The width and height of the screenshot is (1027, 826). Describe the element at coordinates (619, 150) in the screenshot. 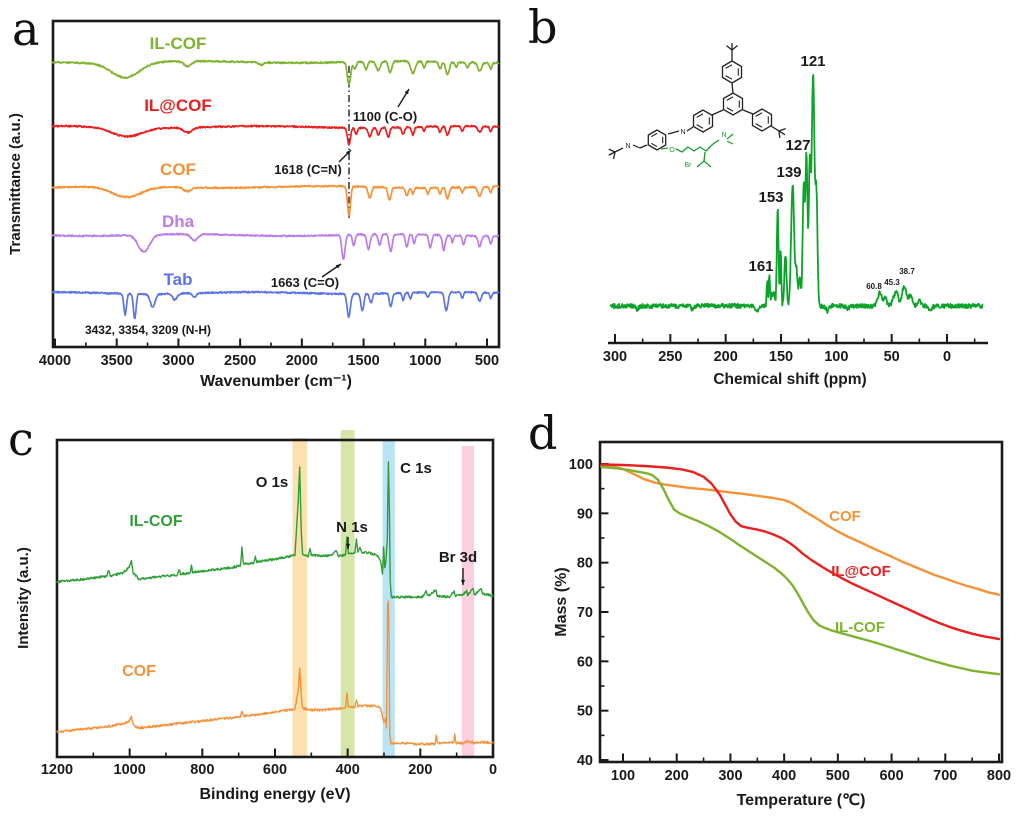

I see `tbutyl-stem` at that location.